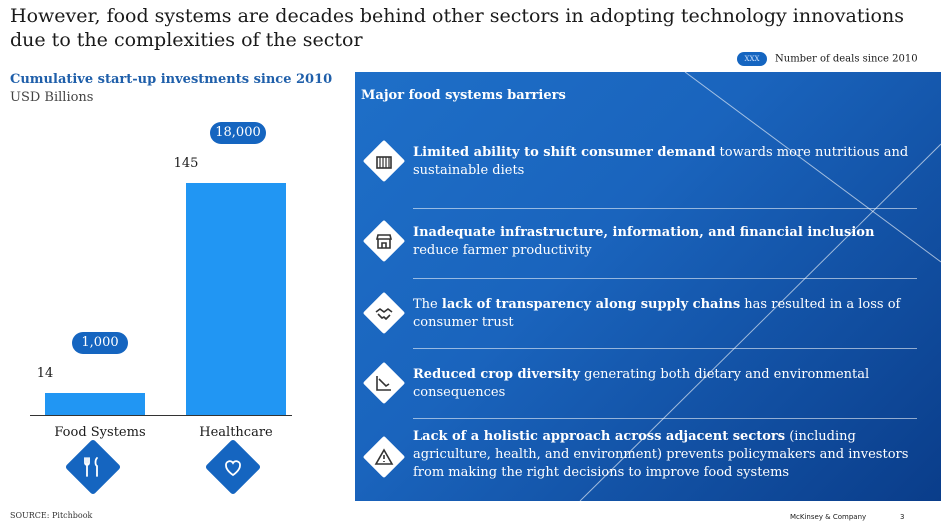 This screenshot has width=941, height=529. I want to click on barrier-text-rest: has resulted in a loss of consumer trust, so click(657, 313).